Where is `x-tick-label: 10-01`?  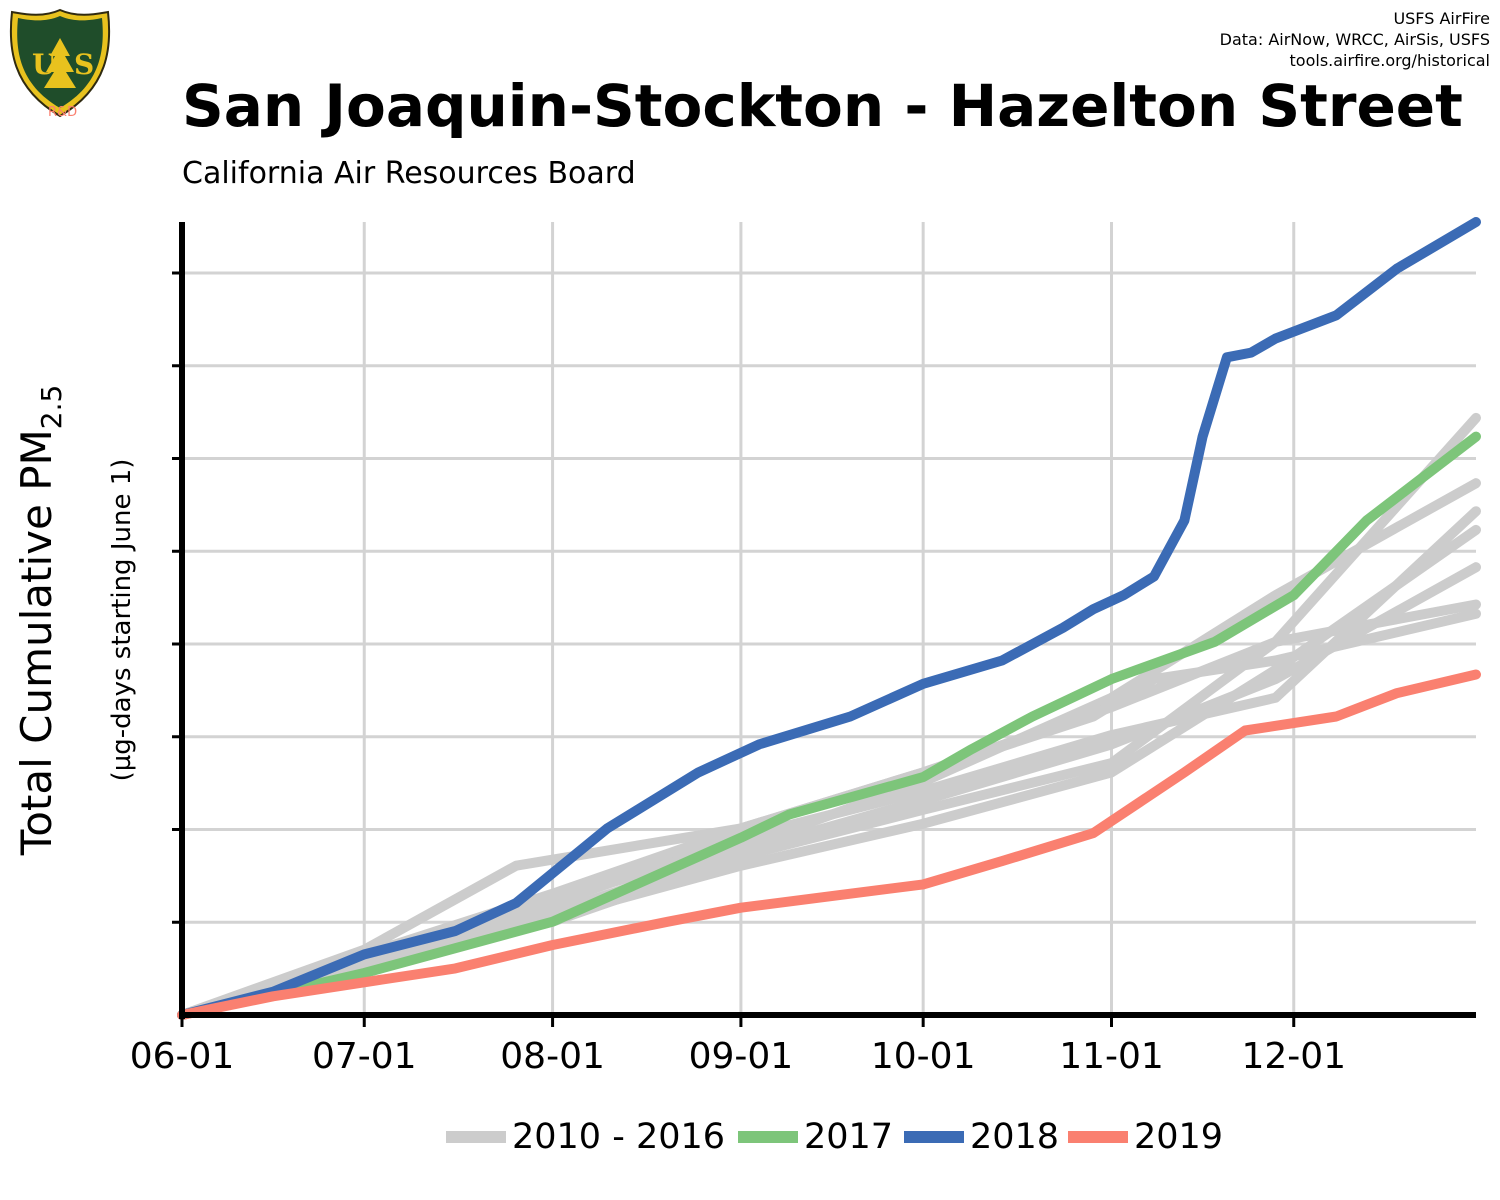
x-tick-label: 10-01 is located at coordinates (923, 1056).